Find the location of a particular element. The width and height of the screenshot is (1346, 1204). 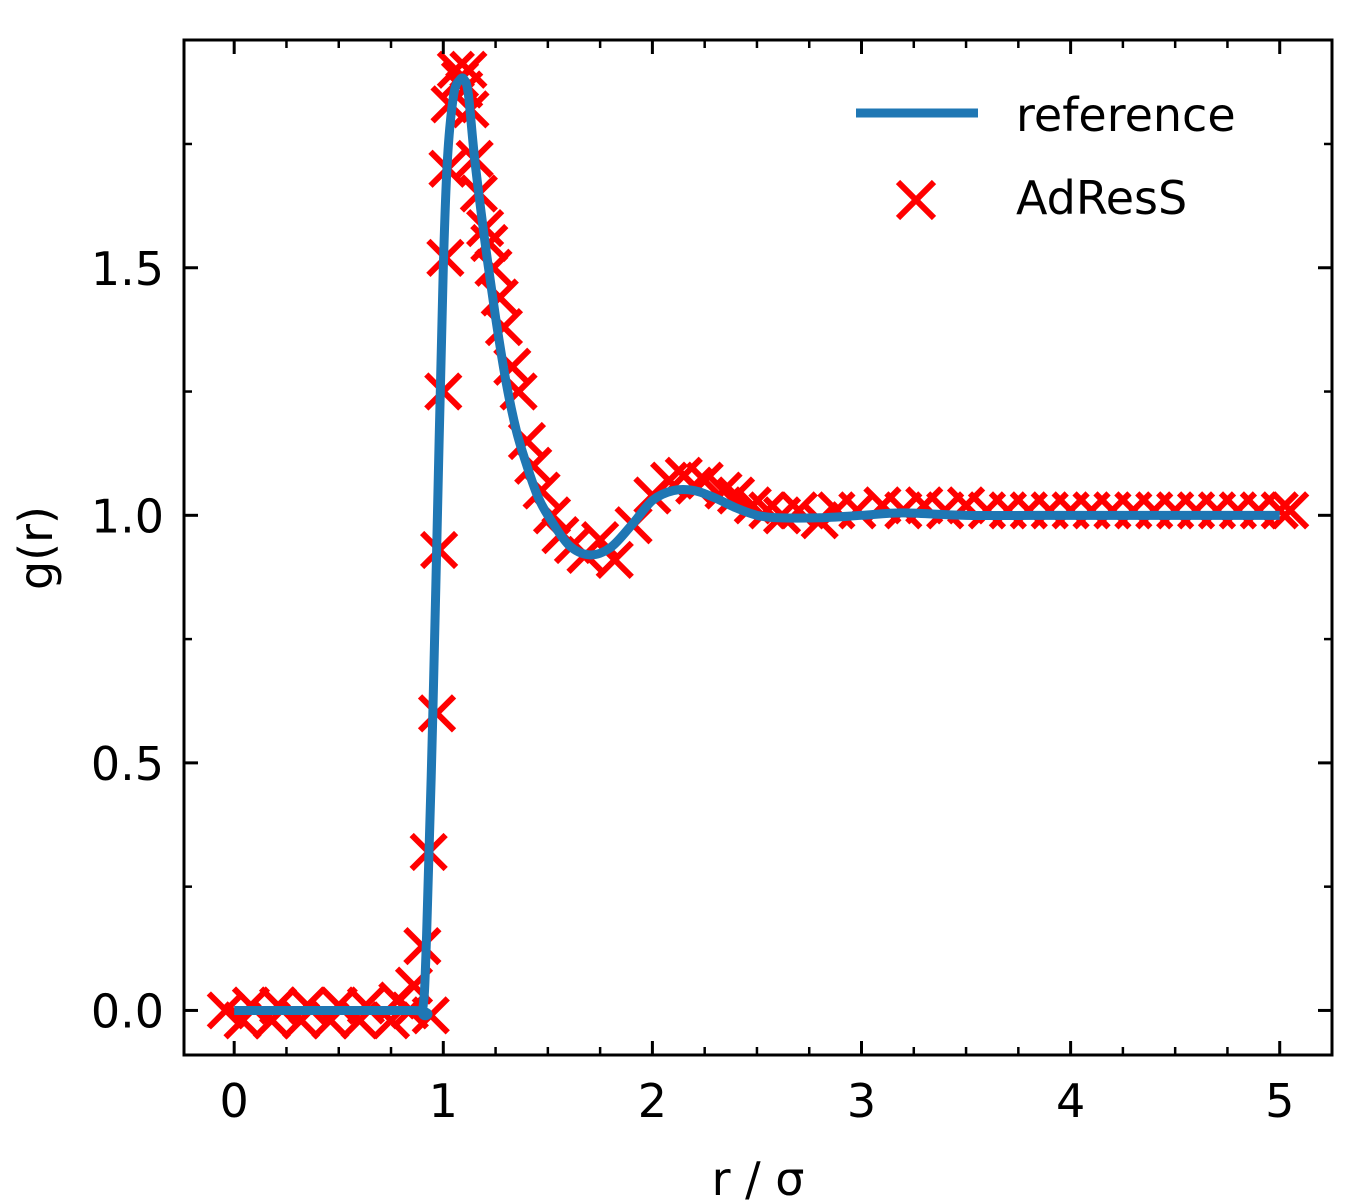

y-tick-label: 1.0 is located at coordinates (127, 516).